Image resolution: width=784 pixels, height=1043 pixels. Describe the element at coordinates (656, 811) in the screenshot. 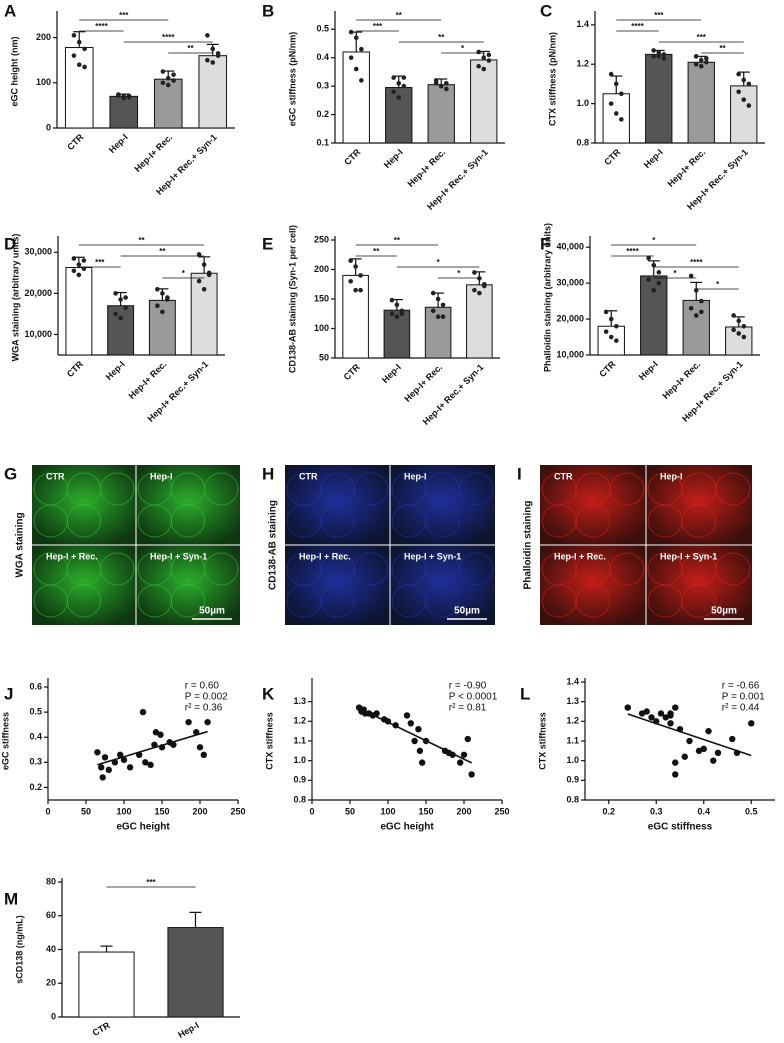

I see `x-tick-label: 0.3` at that location.